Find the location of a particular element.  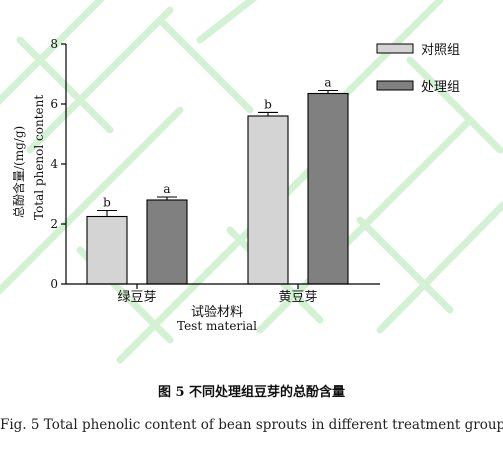

y-axis-label-cn: 总酚含量/(mg/g) is located at coordinates (18, 172).